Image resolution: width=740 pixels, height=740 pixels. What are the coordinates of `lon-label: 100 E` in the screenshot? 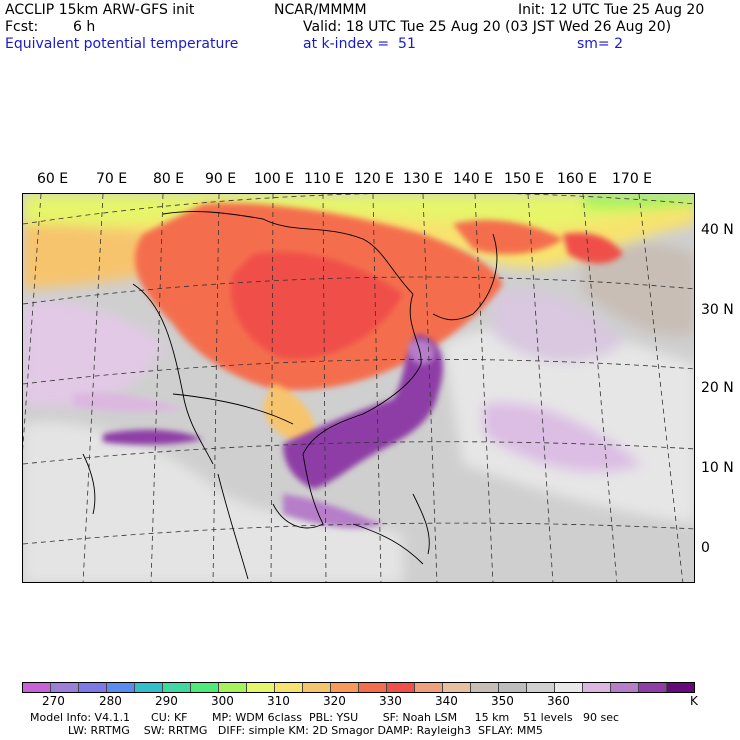 It's located at (274, 179).